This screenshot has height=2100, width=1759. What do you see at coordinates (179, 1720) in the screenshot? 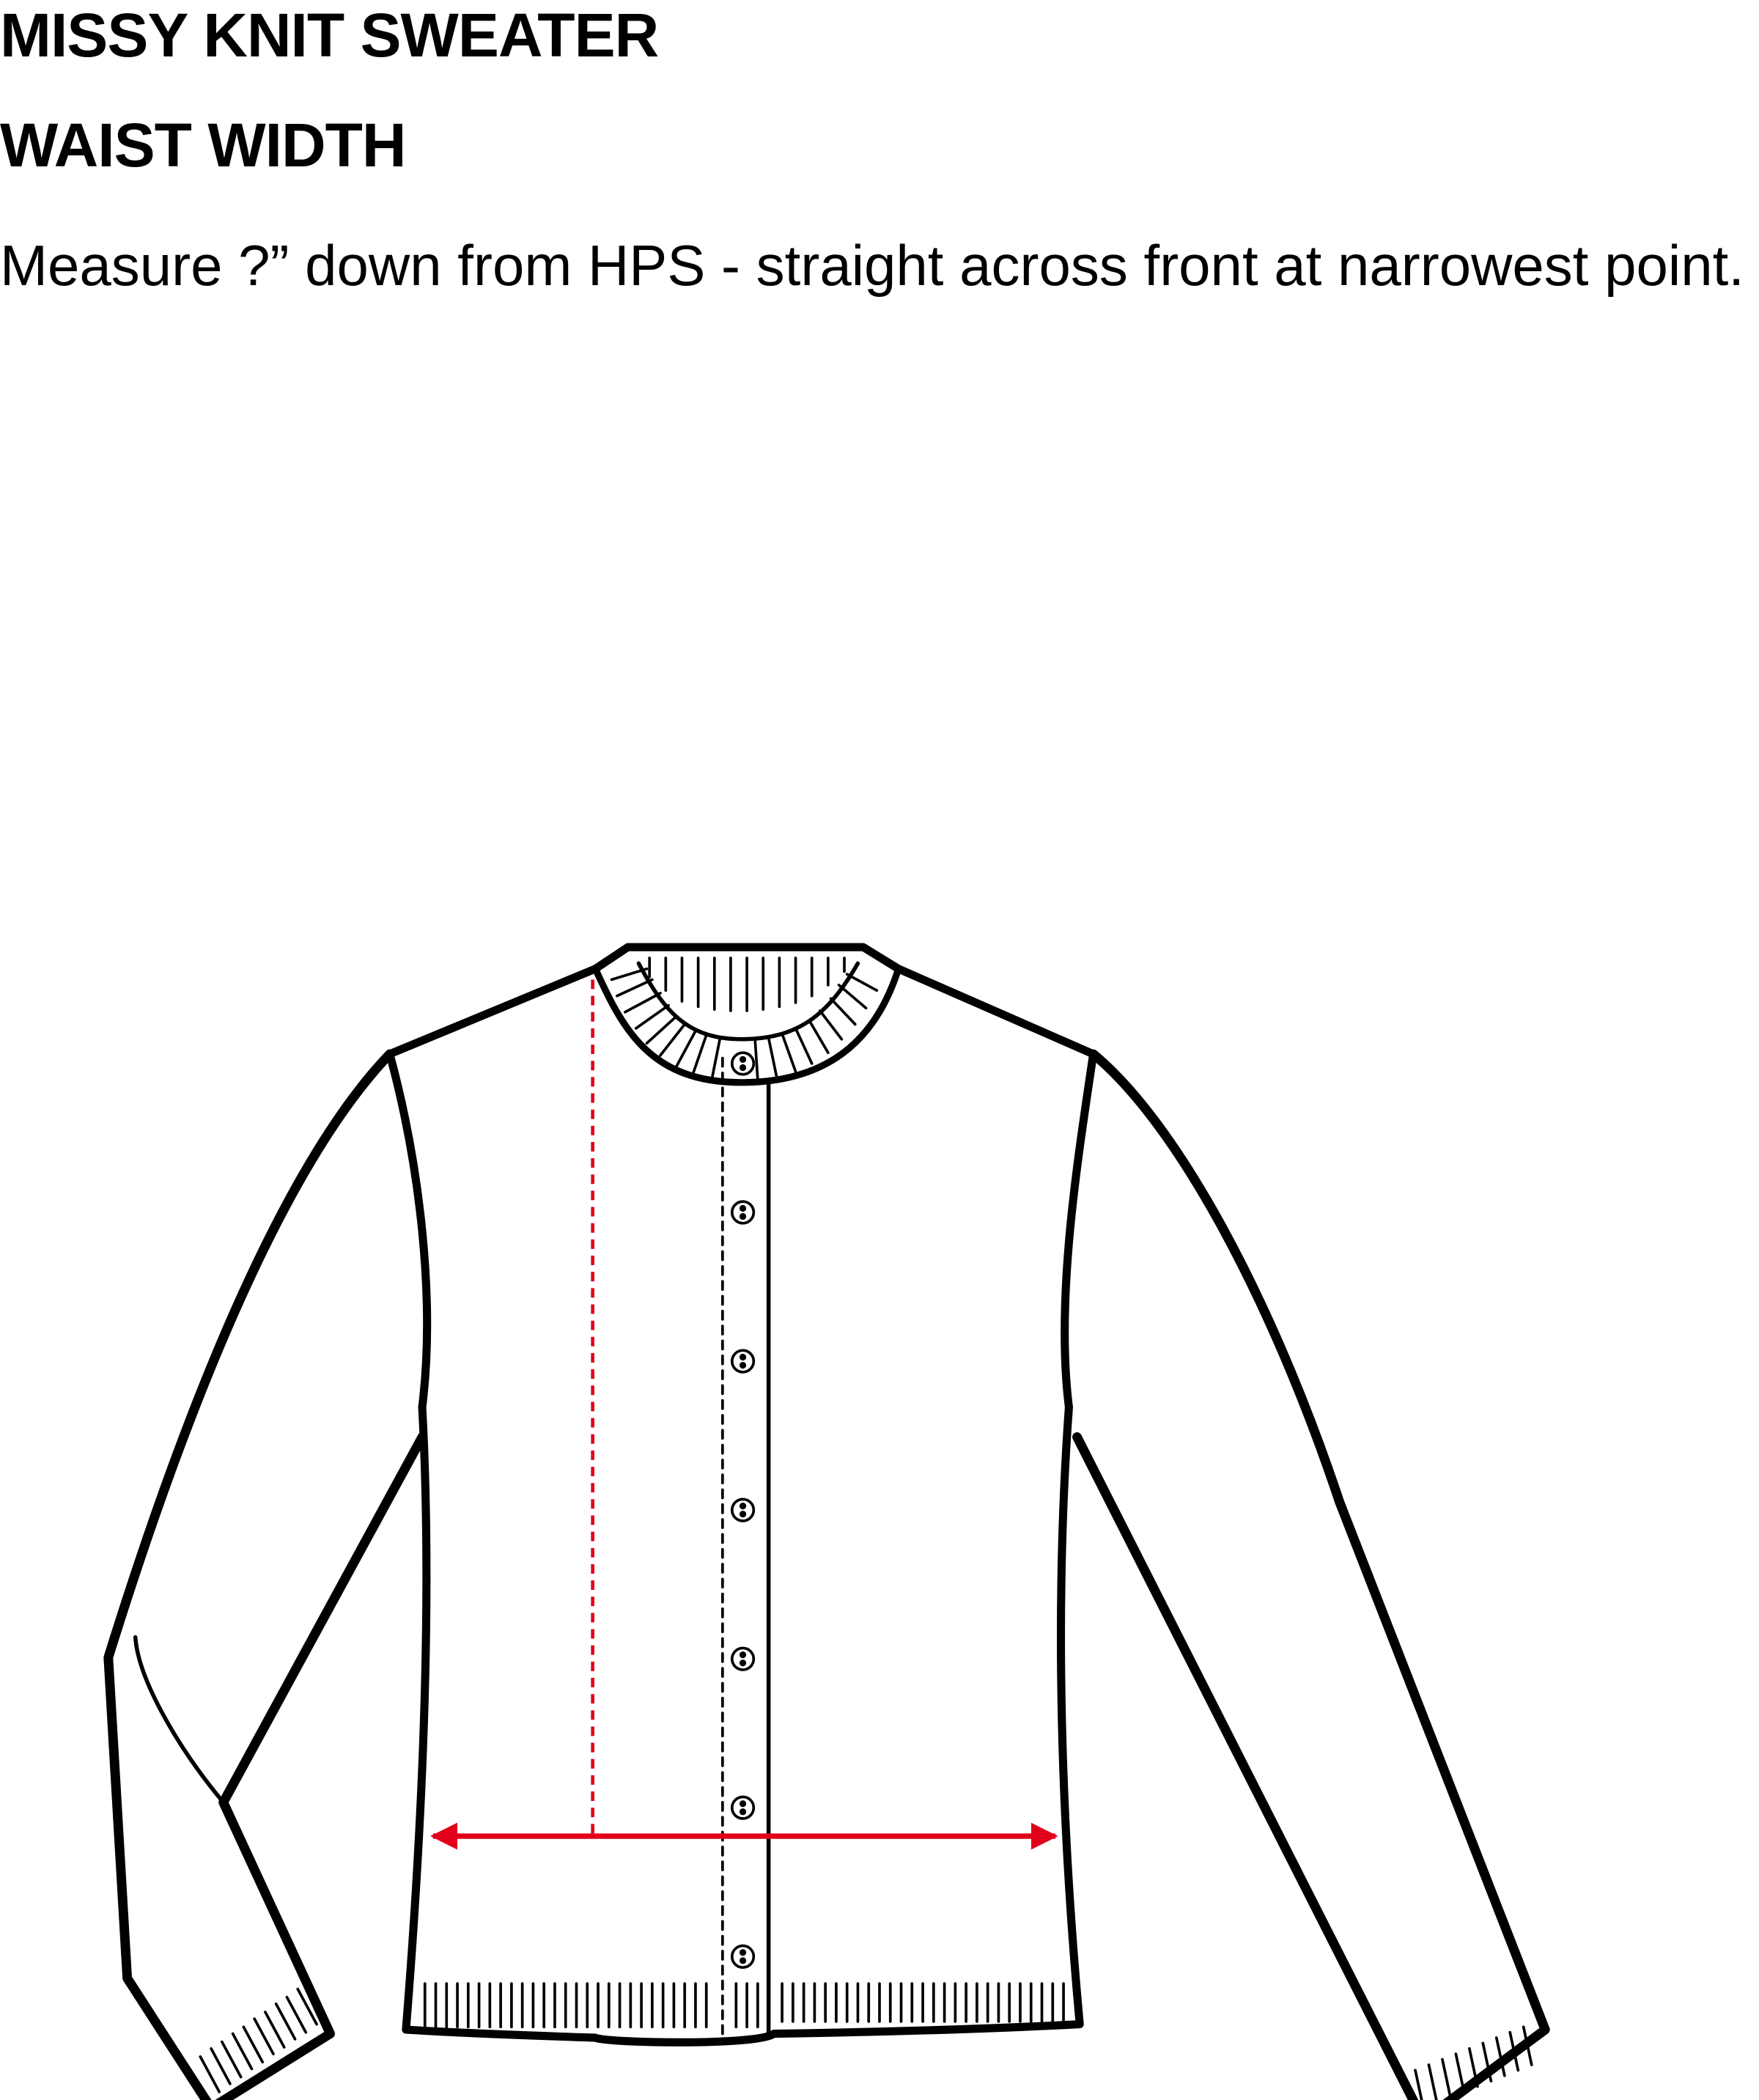
I see `left-sleeve-fold` at bounding box center [179, 1720].